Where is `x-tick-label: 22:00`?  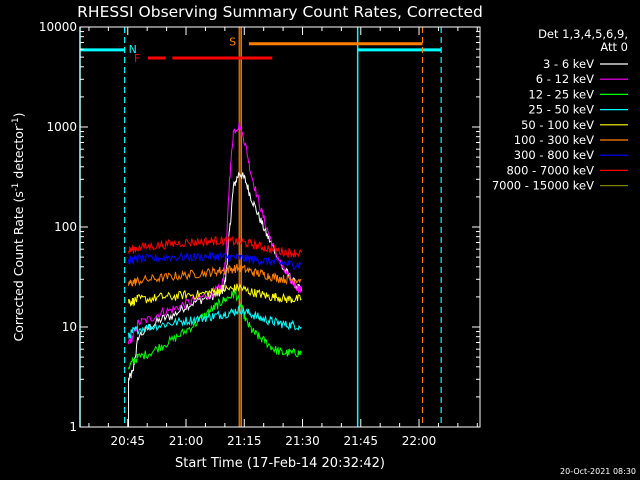 x-tick-label: 22:00 is located at coordinates (419, 441).